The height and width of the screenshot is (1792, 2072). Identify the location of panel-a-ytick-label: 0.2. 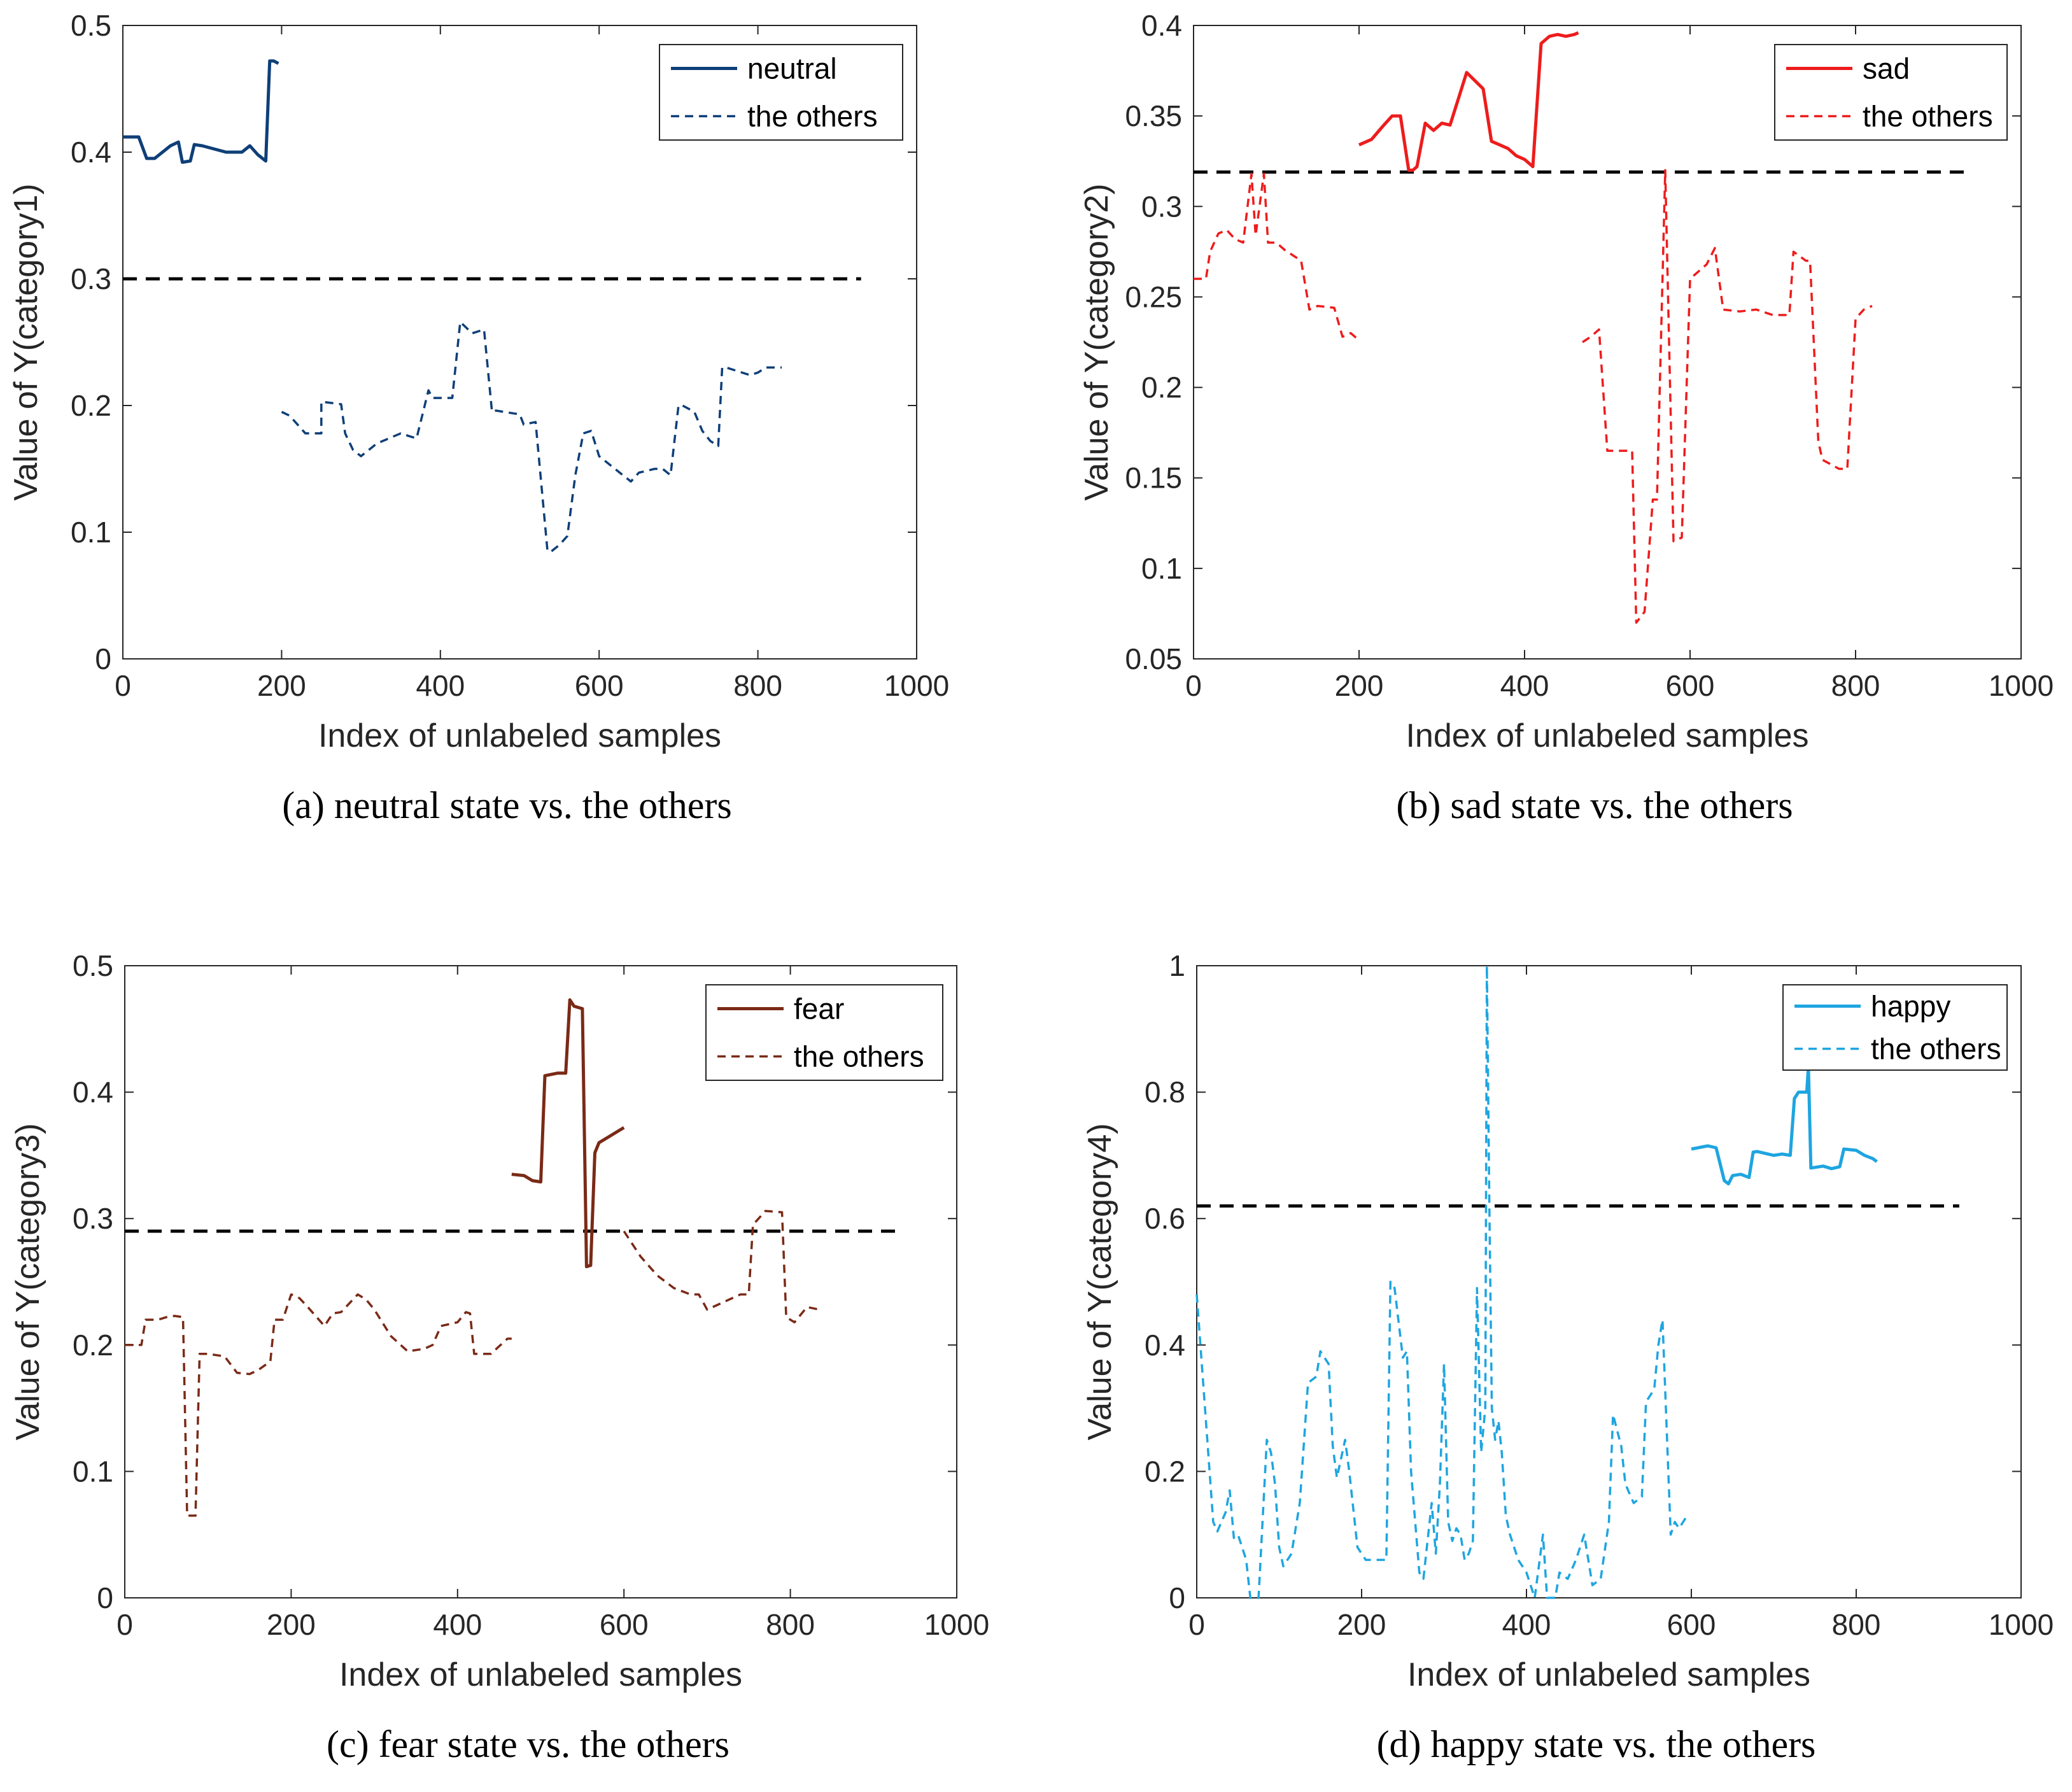
(91, 405).